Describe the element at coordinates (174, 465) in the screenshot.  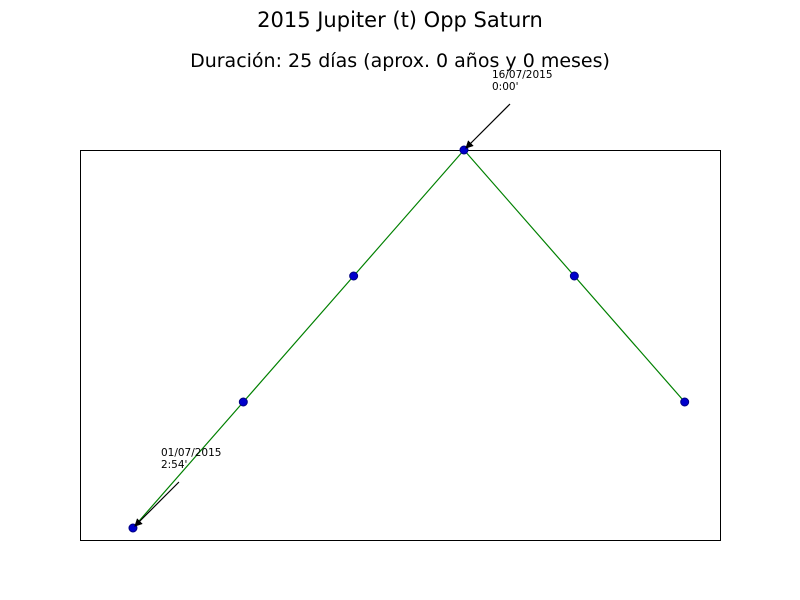
I see `annotation-value-0: 2:54'` at that location.